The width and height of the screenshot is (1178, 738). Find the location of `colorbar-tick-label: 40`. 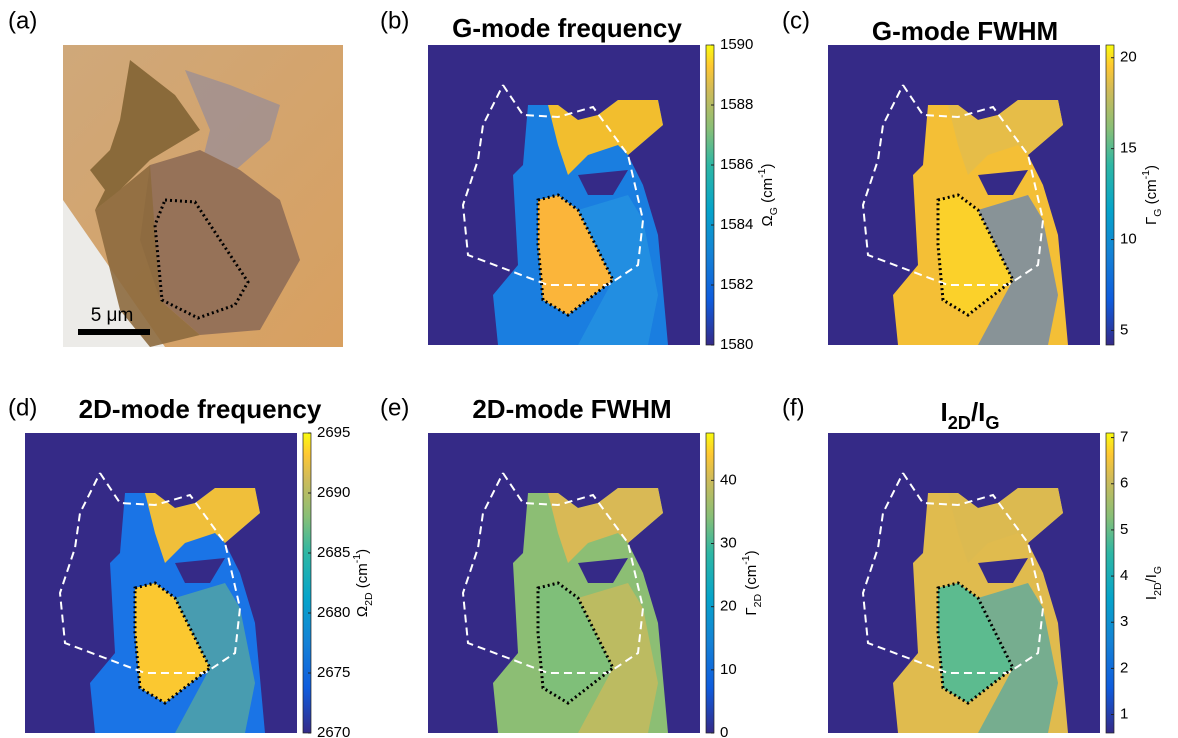

colorbar-tick-label: 40 is located at coordinates (728, 479).